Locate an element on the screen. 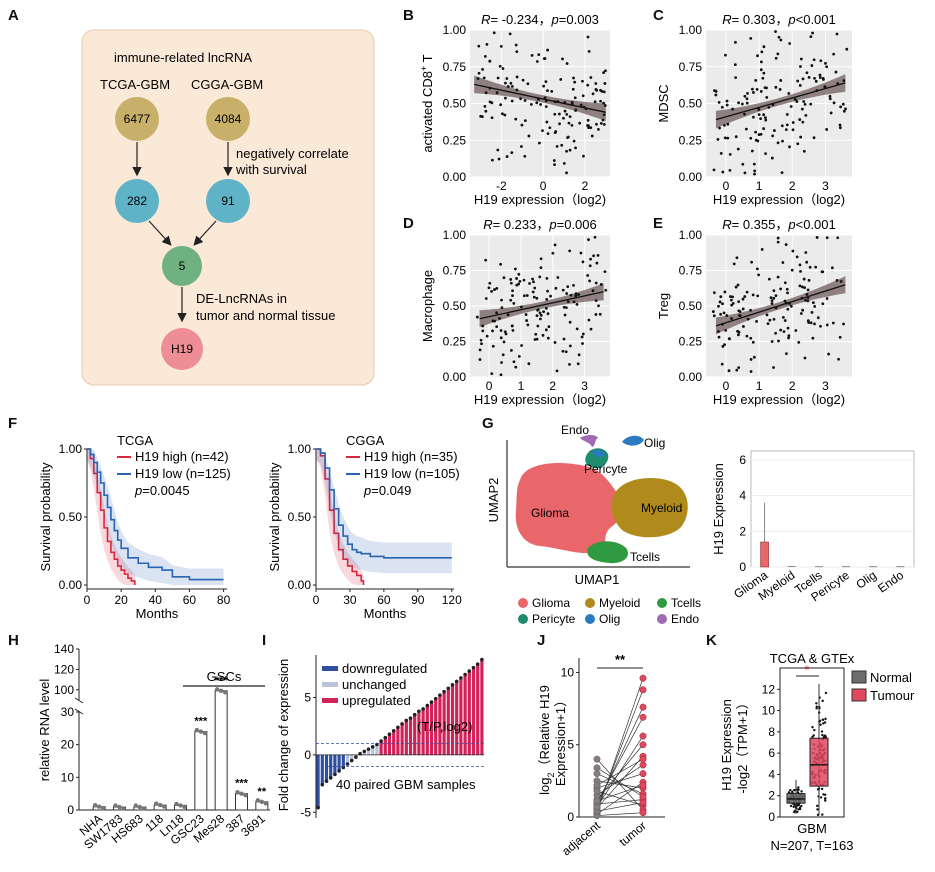 This screenshot has height=872, width=935. p-value: =0.049 is located at coordinates (391, 490).